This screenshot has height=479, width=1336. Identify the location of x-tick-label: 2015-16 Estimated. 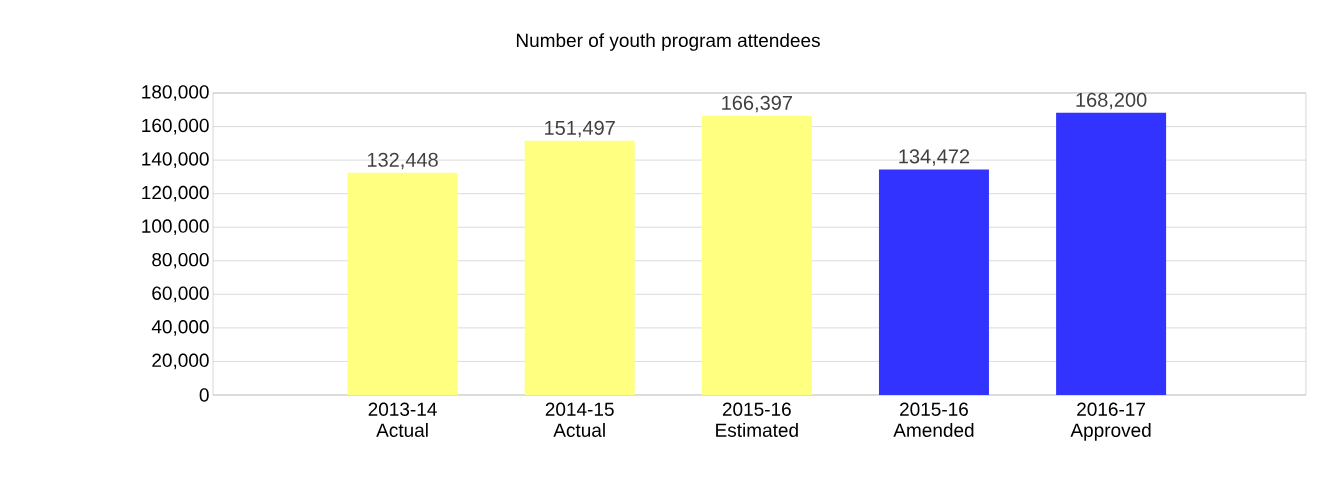
(757, 419).